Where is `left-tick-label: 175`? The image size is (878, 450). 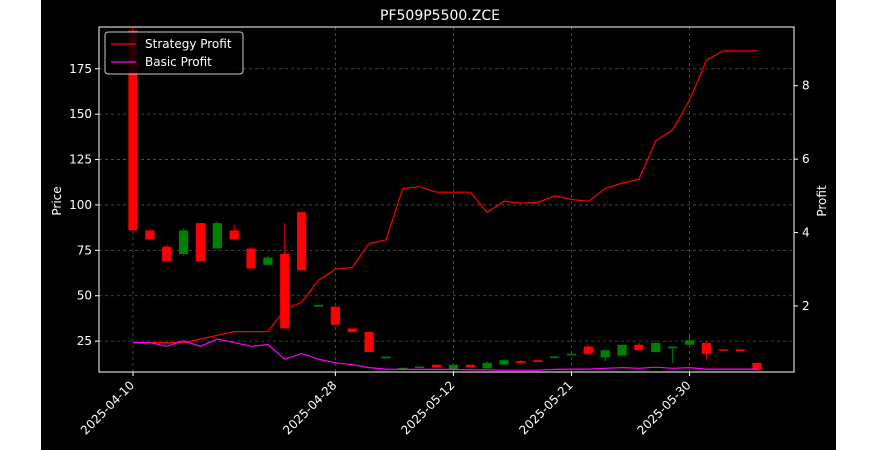 left-tick-label: 175 is located at coordinates (80, 69).